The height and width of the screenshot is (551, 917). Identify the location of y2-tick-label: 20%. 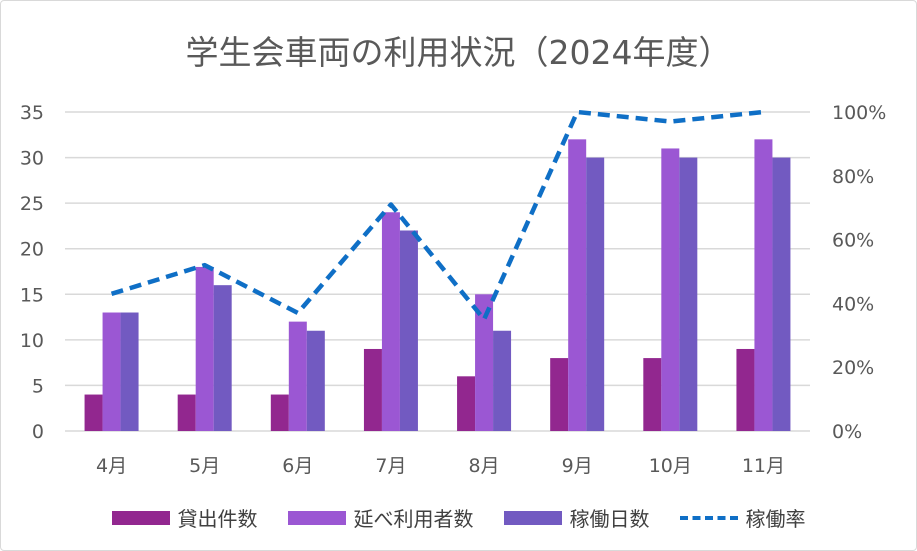
(853, 368).